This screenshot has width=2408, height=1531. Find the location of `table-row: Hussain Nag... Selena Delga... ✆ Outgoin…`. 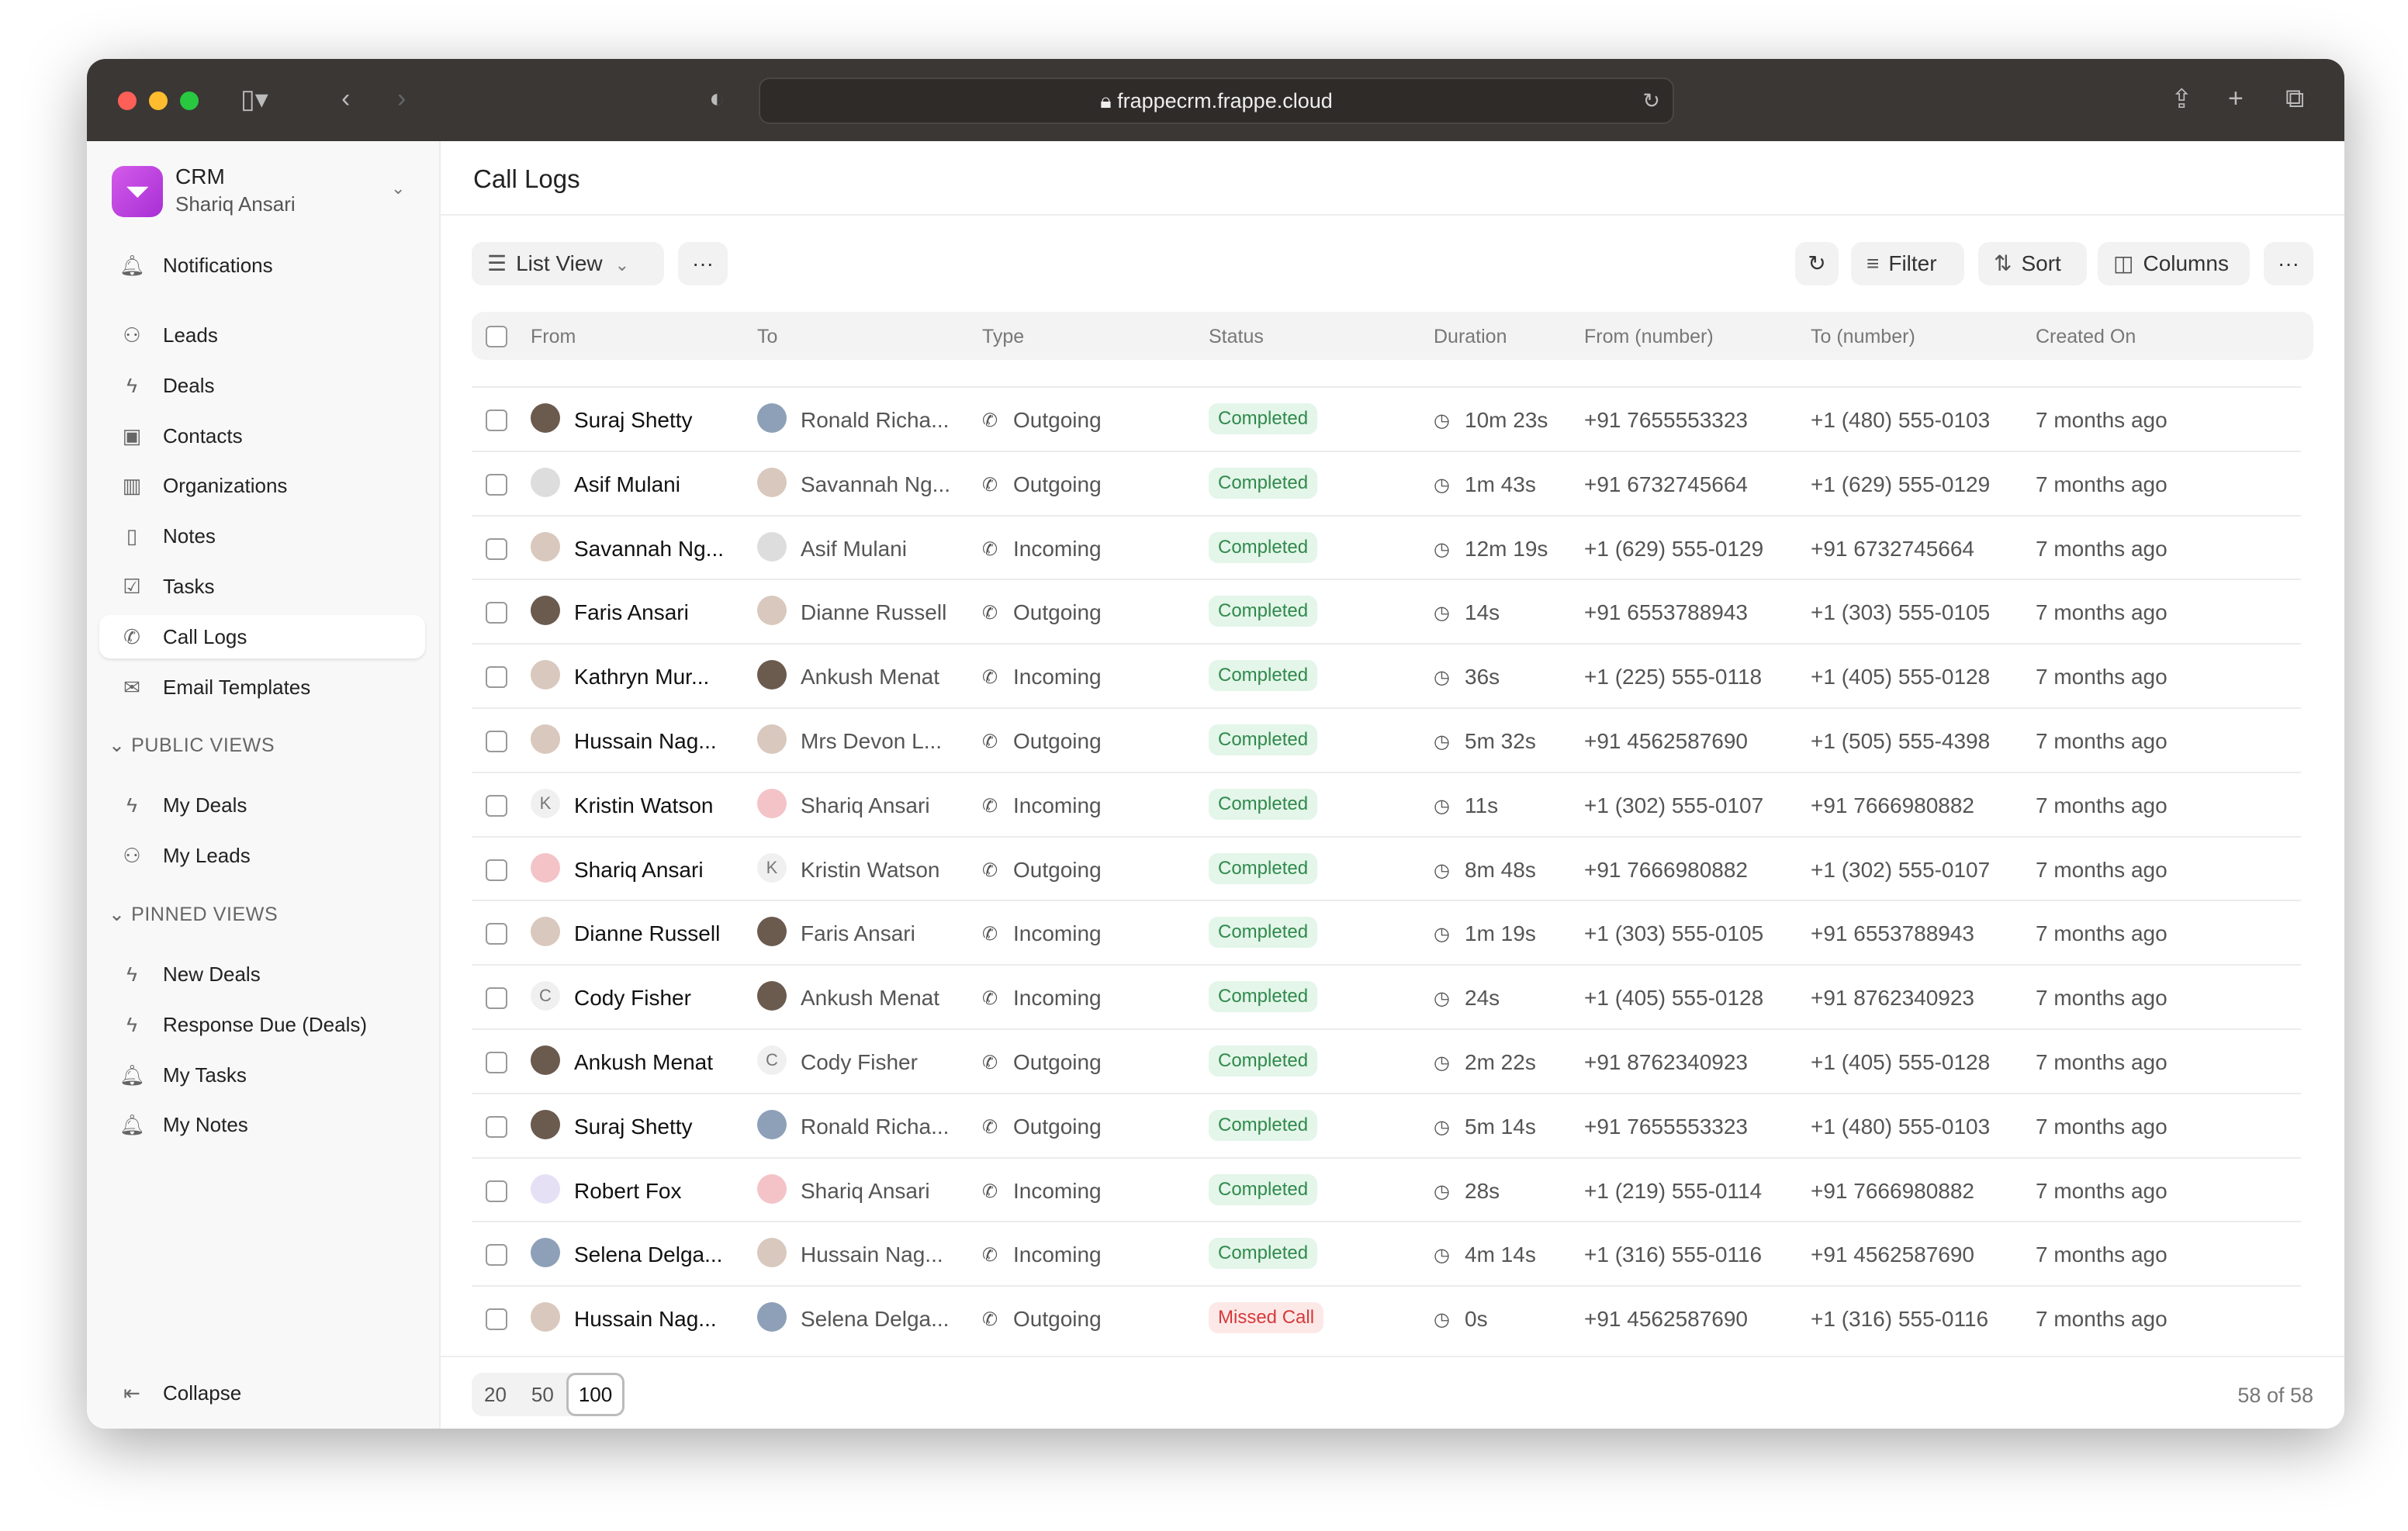

table-row: Hussain Nag... Selena Delga... ✆ Outgoin… is located at coordinates (1386, 1317).